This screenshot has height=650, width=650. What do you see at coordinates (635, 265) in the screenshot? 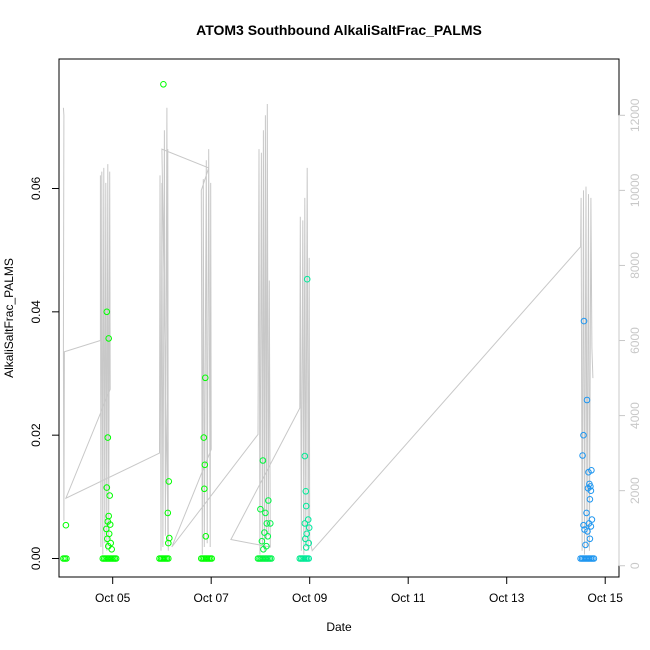
I see `y2-tick-label: 8000` at bounding box center [635, 265].